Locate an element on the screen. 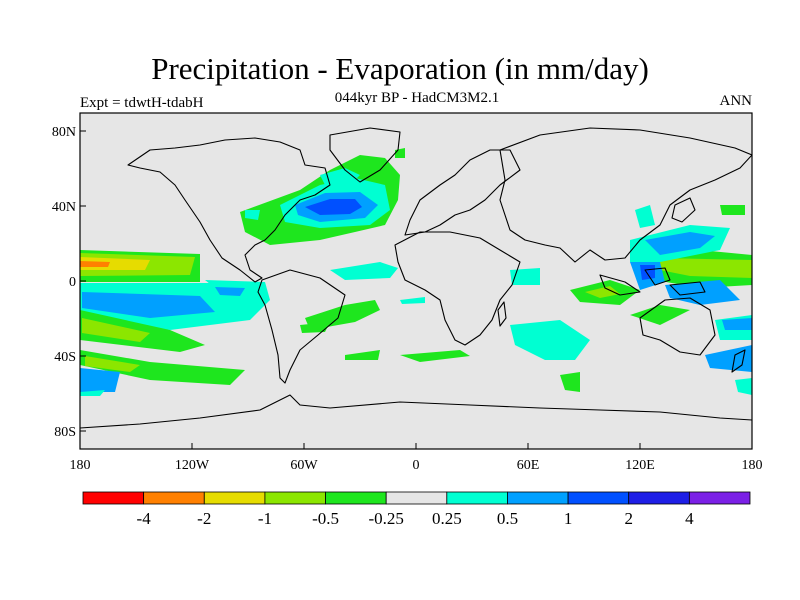 This screenshot has height=600, width=800. colorbar-label: -0.25 is located at coordinates (385, 518).